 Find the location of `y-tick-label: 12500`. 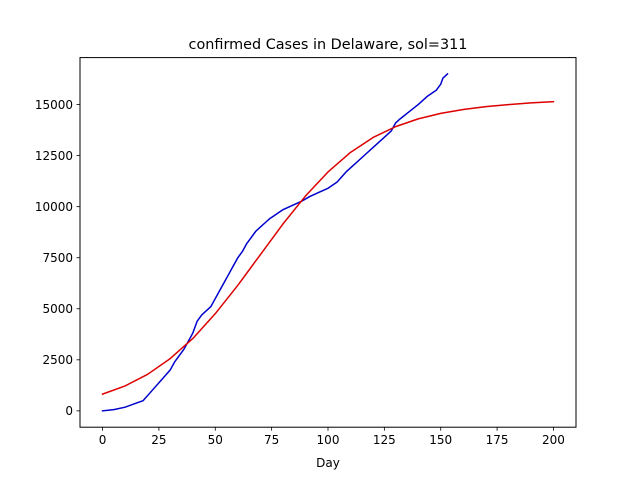

y-tick-label: 12500 is located at coordinates (54, 156).